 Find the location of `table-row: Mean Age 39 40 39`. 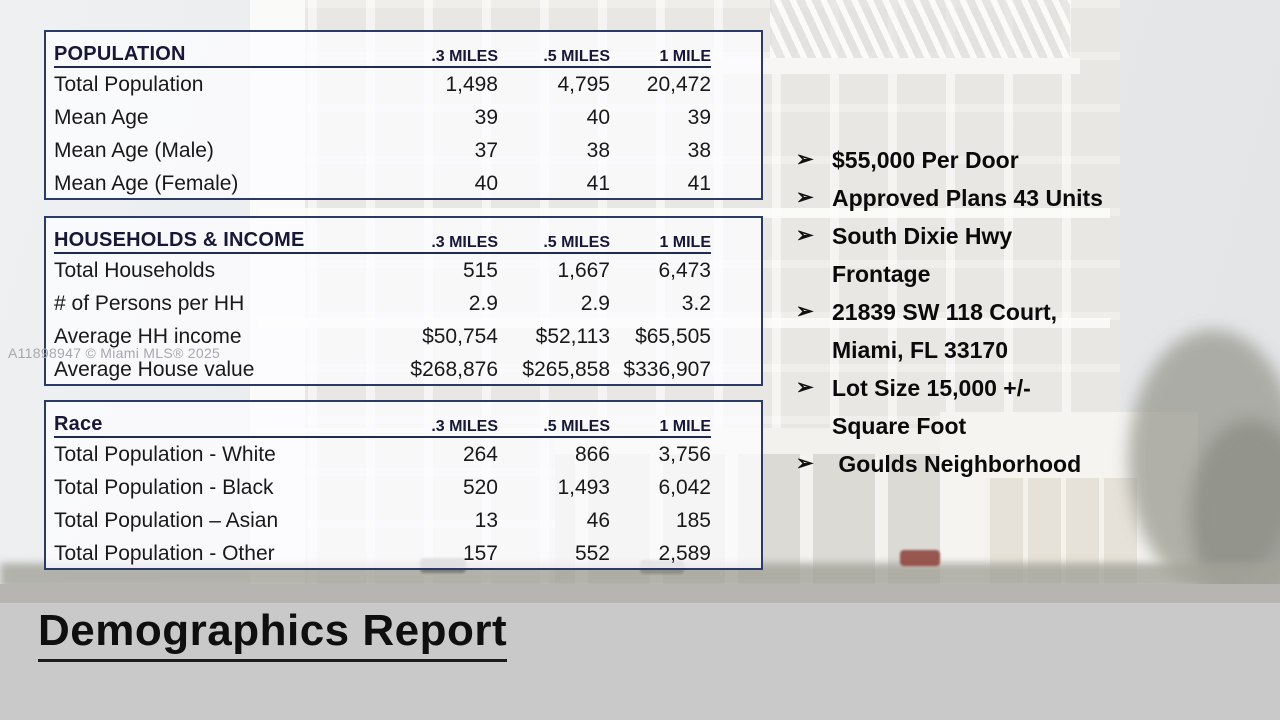

table-row: Mean Age 39 40 39 is located at coordinates (382, 117).